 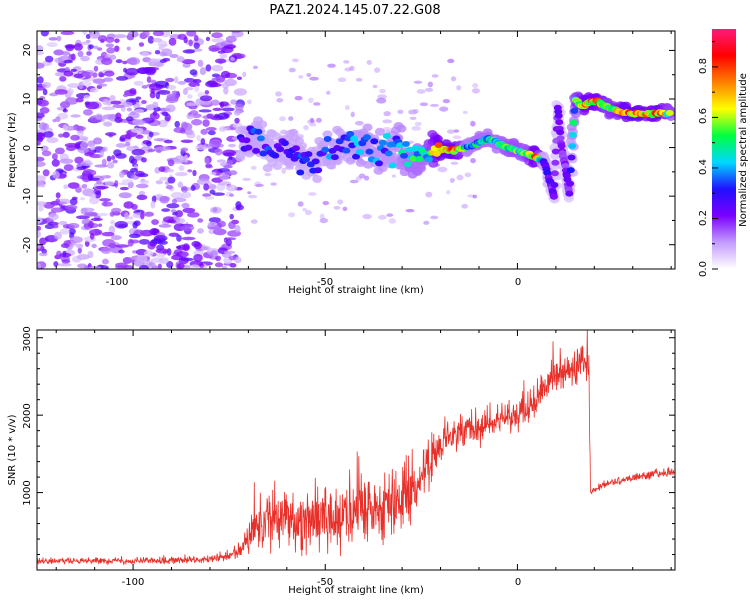 I want to click on colorbar-tick-0: 0.0, so click(x=703, y=269).